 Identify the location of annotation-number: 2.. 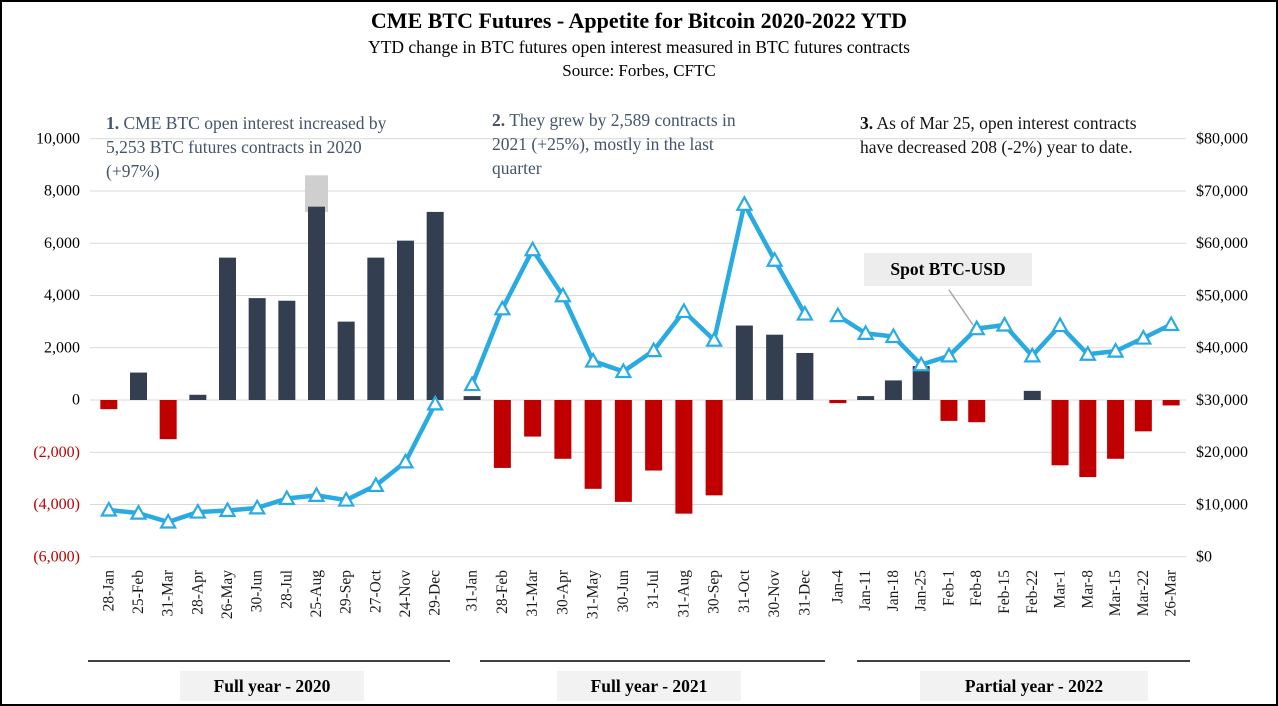
(499, 120).